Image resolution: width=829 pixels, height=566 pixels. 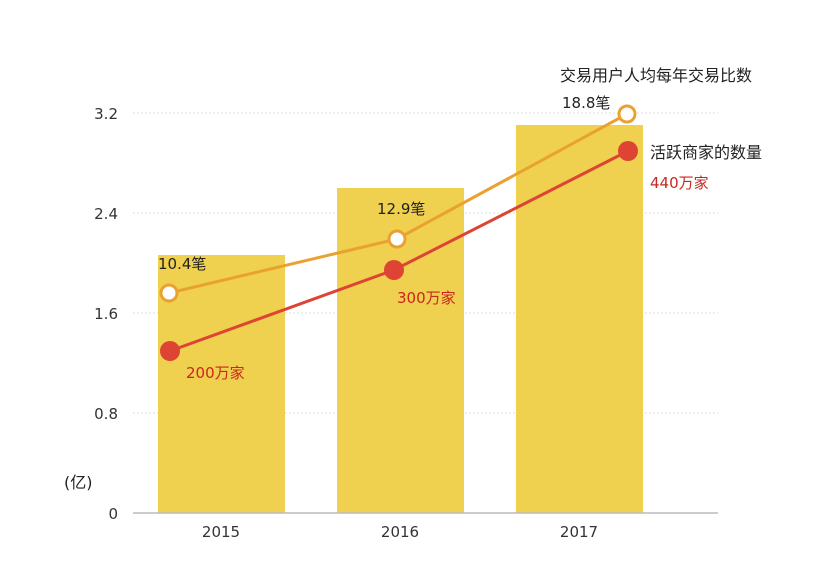 I want to click on svg-text: 2015, so click(x=221, y=532).